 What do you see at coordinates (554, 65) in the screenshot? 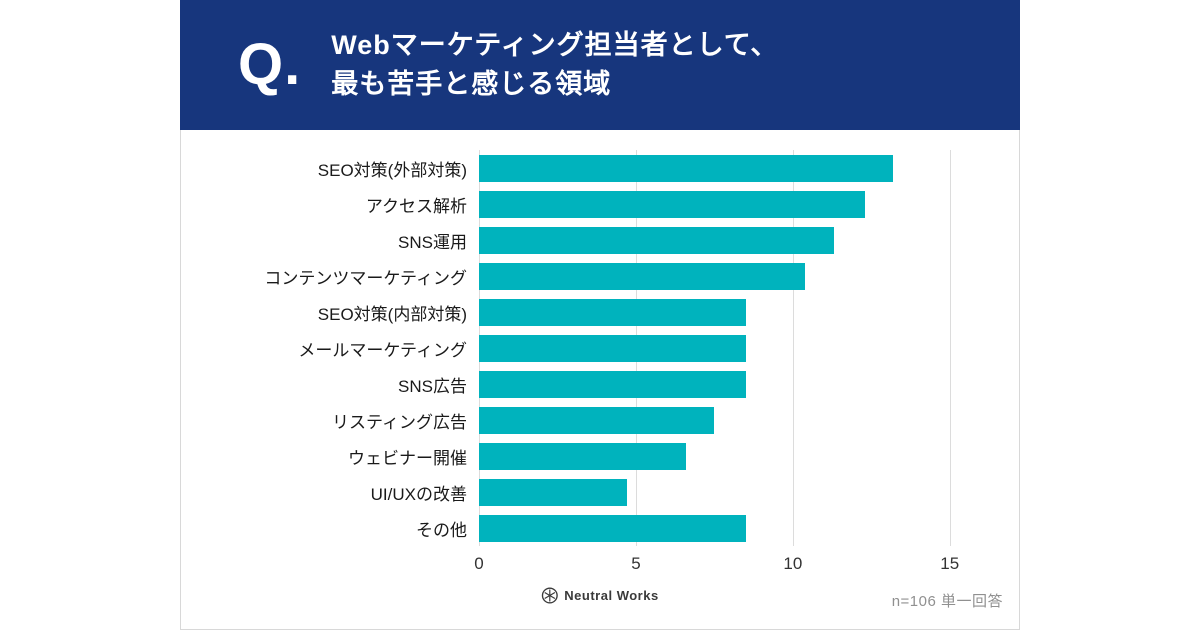
I see `question-title: Webマーケティング担当者として、 最も苦手と感じる領域` at bounding box center [554, 65].